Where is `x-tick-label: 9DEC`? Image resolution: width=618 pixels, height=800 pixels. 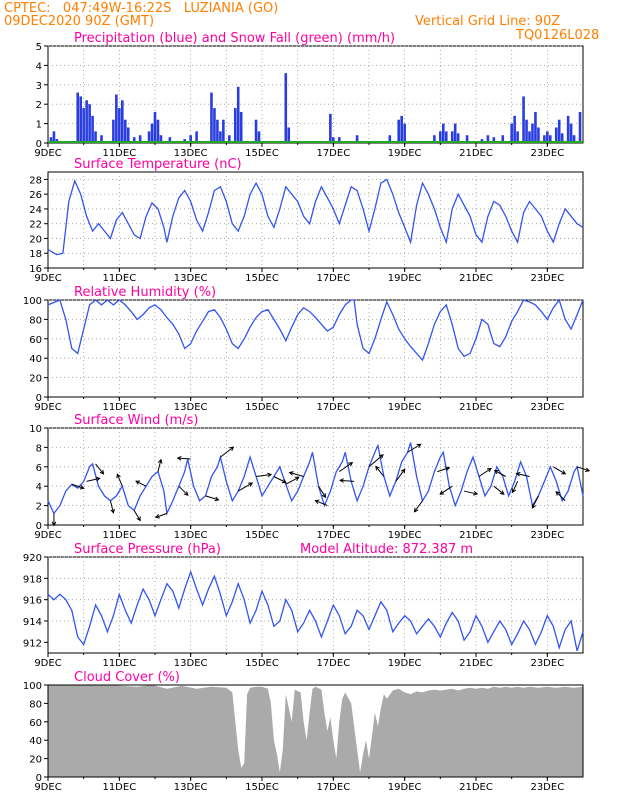 x-tick-label: 9DEC is located at coordinates (47, 278).